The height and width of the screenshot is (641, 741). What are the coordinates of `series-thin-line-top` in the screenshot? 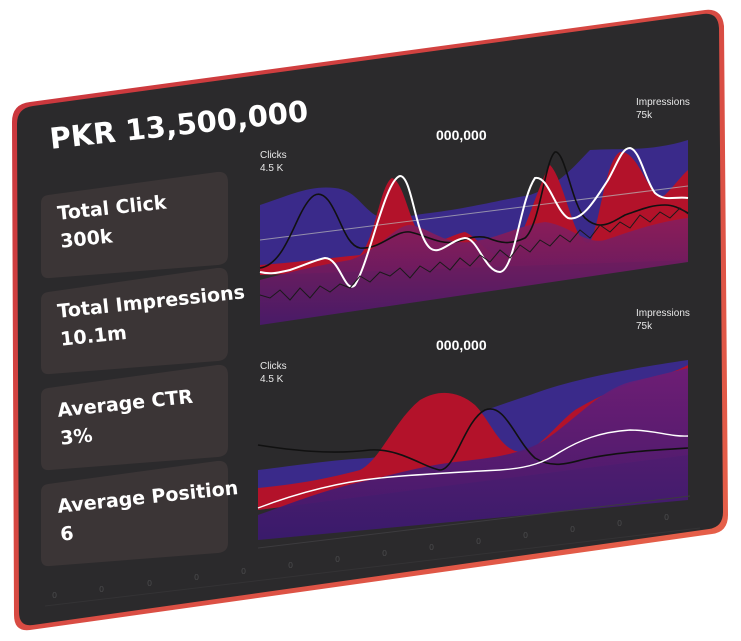 It's located at (474, 254).